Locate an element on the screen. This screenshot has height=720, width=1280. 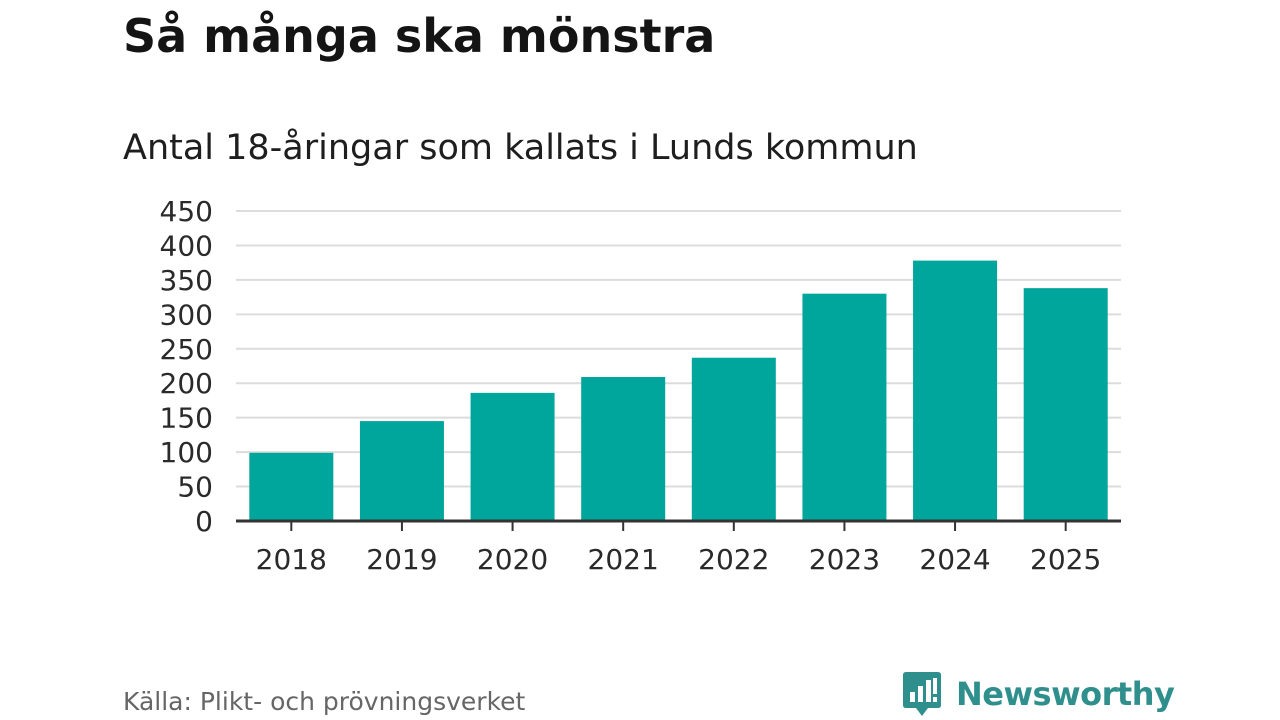
x-tick-label: 2022 is located at coordinates (733, 559).